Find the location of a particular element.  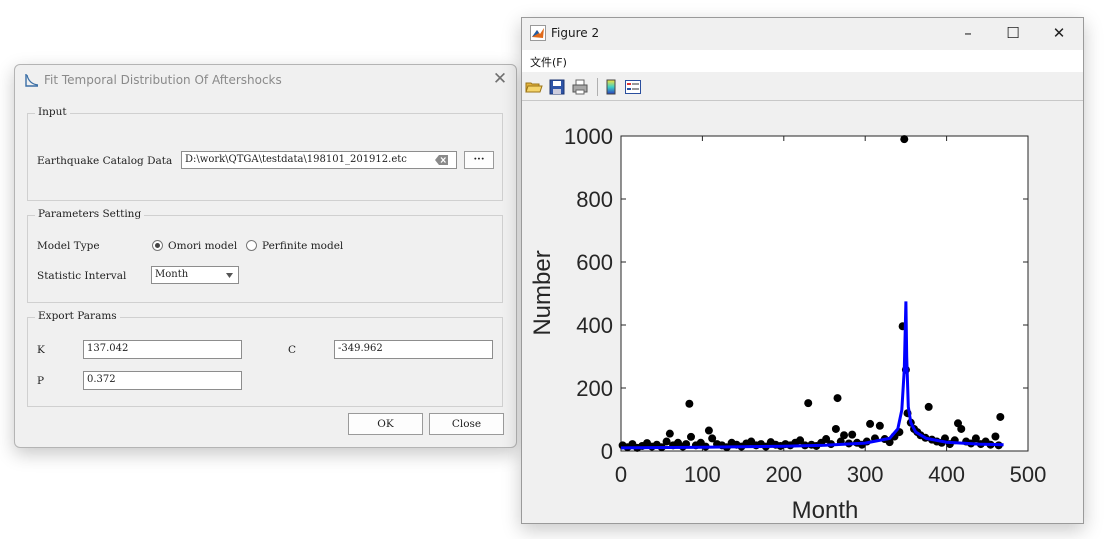

dialog-title: Fit Temporal Distribution Of Aftershocks is located at coordinates (163, 80).